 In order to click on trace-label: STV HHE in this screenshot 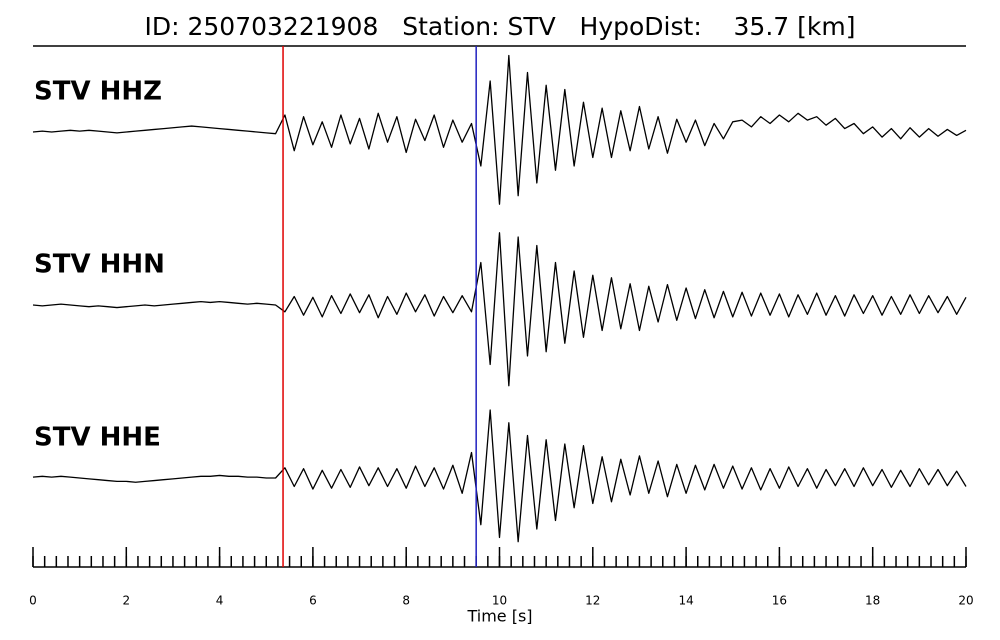, I will do `click(97, 438)`.